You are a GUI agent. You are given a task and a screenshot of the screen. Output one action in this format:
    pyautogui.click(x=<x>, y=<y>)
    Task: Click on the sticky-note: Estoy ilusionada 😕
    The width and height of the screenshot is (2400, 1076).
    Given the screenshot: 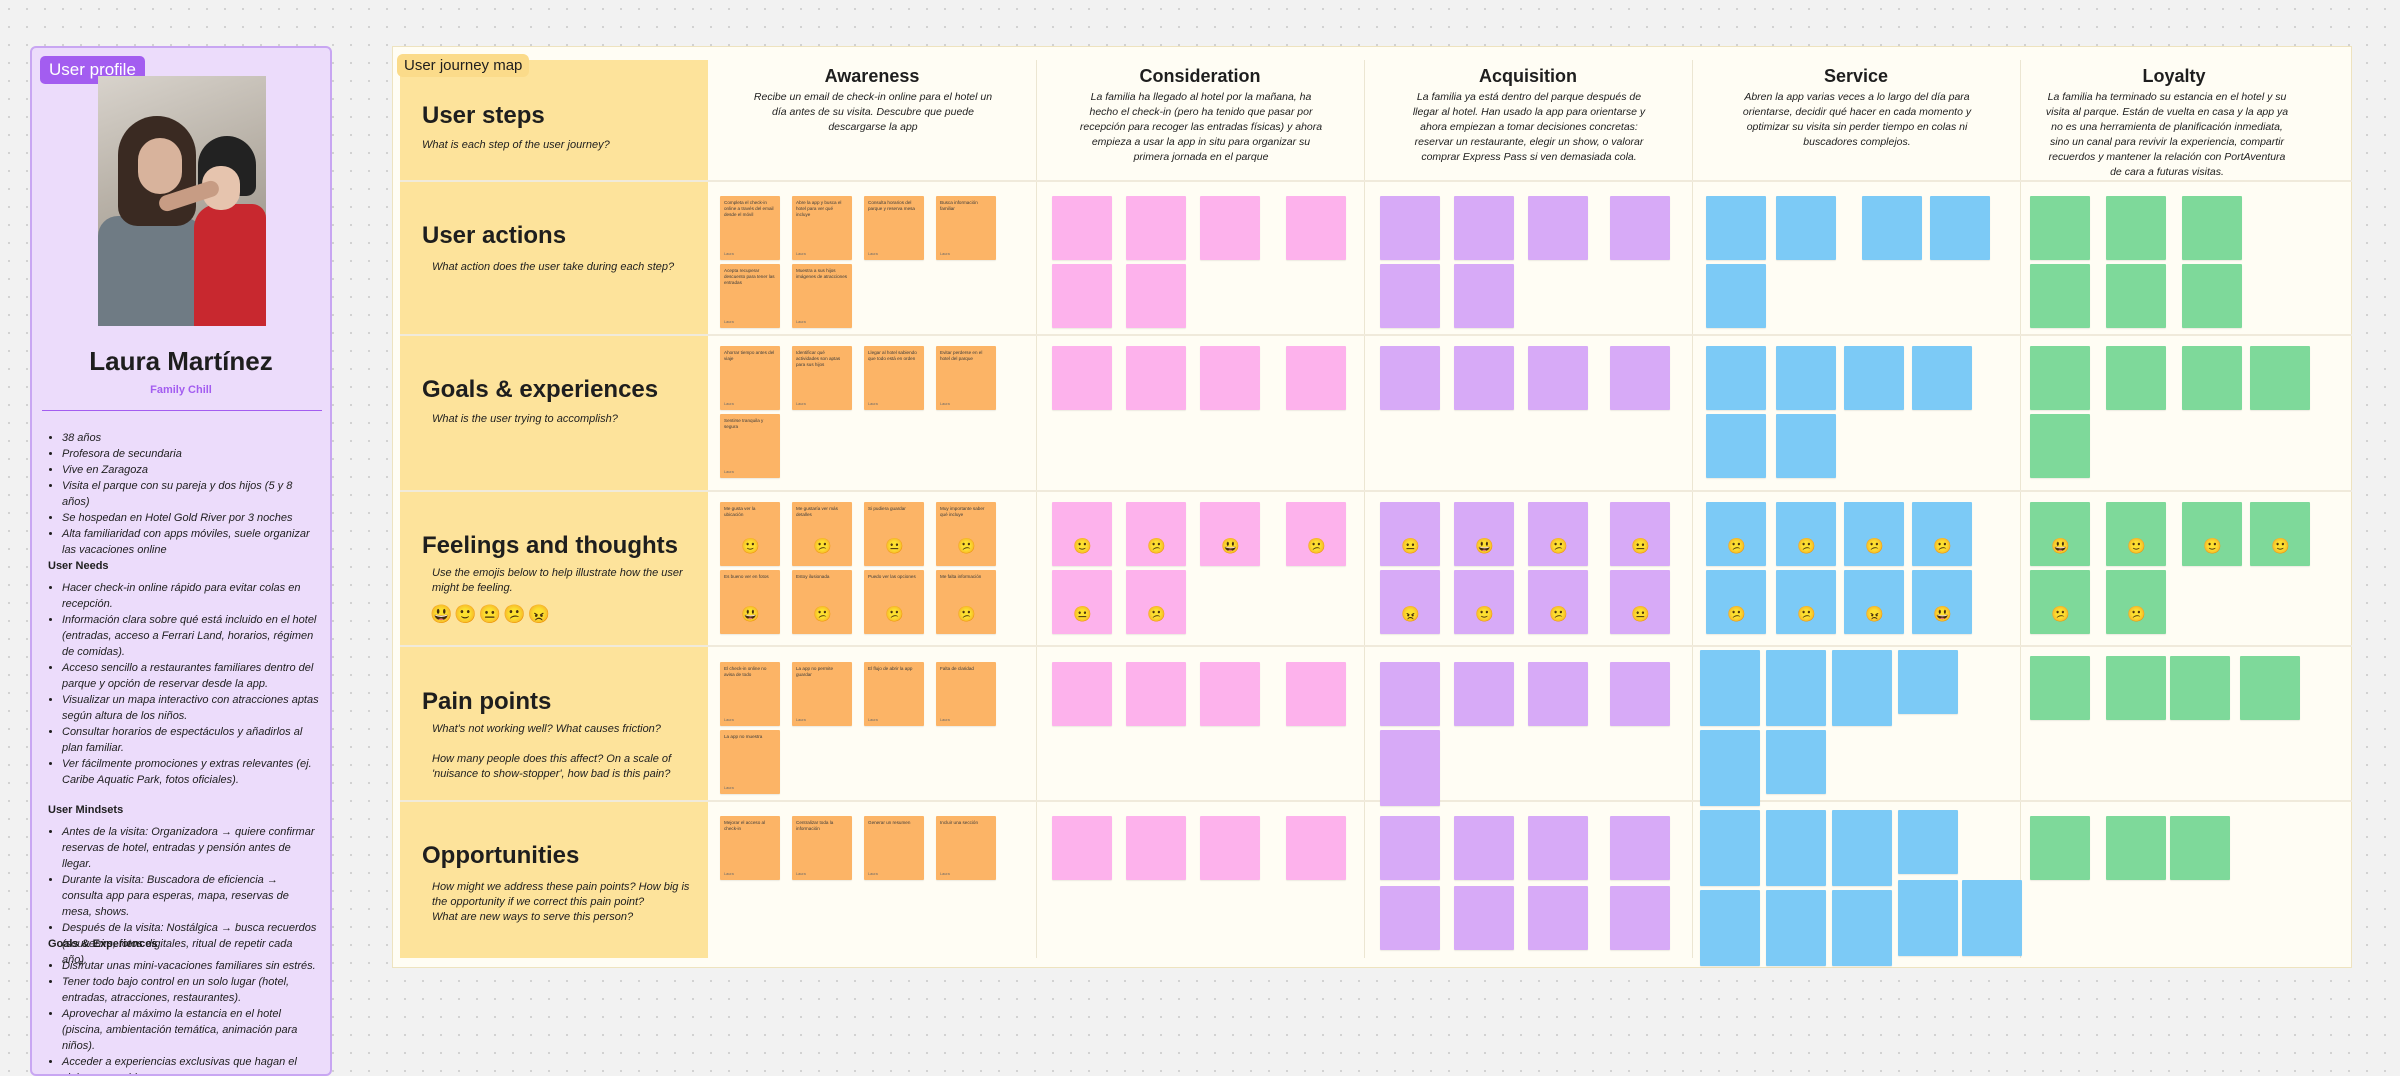 What is the action you would take?
    pyautogui.click(x=822, y=602)
    